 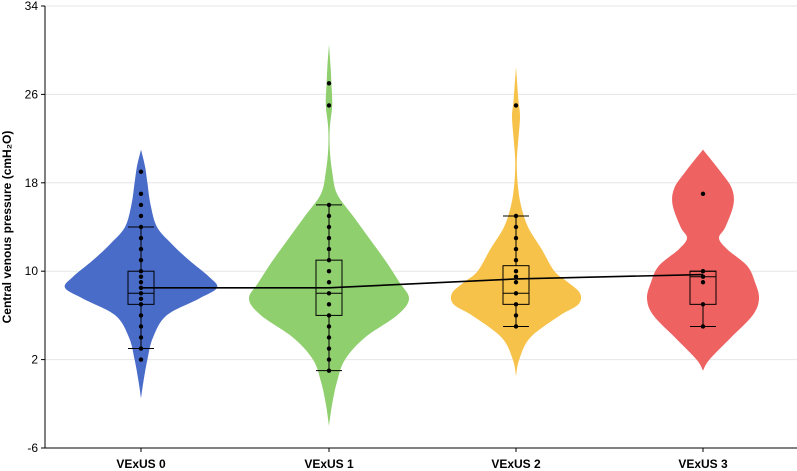 What do you see at coordinates (32, 448) in the screenshot?
I see `y-tick-label: -6` at bounding box center [32, 448].